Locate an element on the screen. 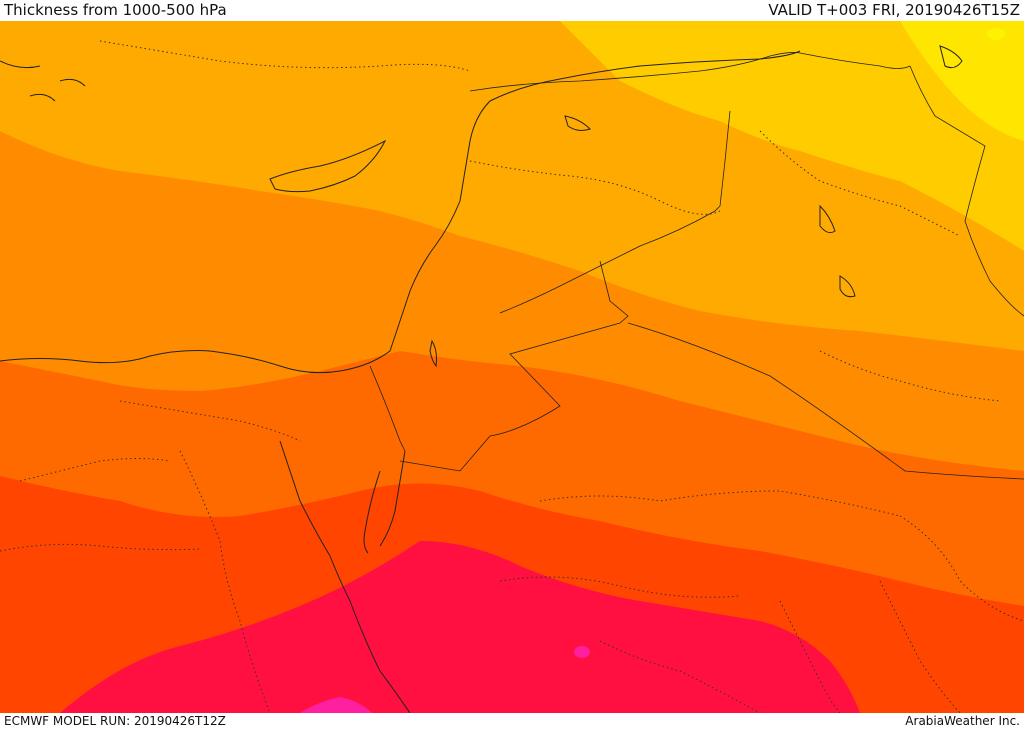 Image resolution: width=1024 pixels, height=729 pixels. lake-razazah is located at coordinates (847, 286).